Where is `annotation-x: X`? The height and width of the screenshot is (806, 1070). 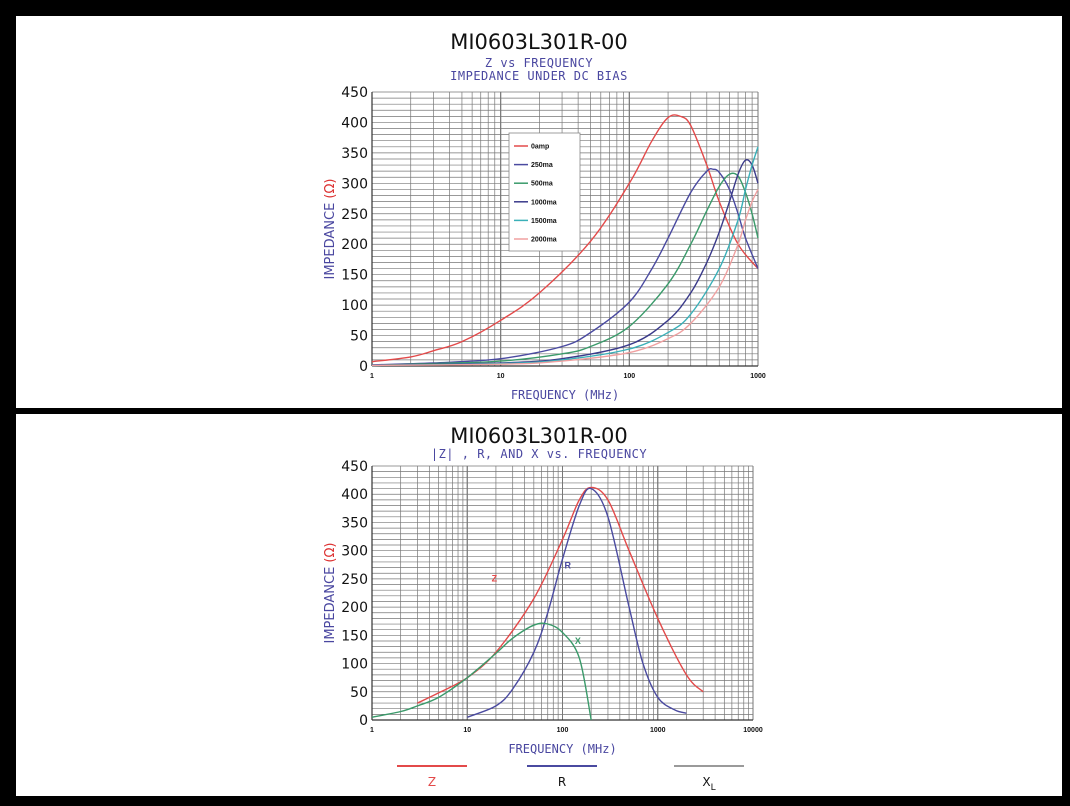
annotation-x: X is located at coordinates (578, 641).